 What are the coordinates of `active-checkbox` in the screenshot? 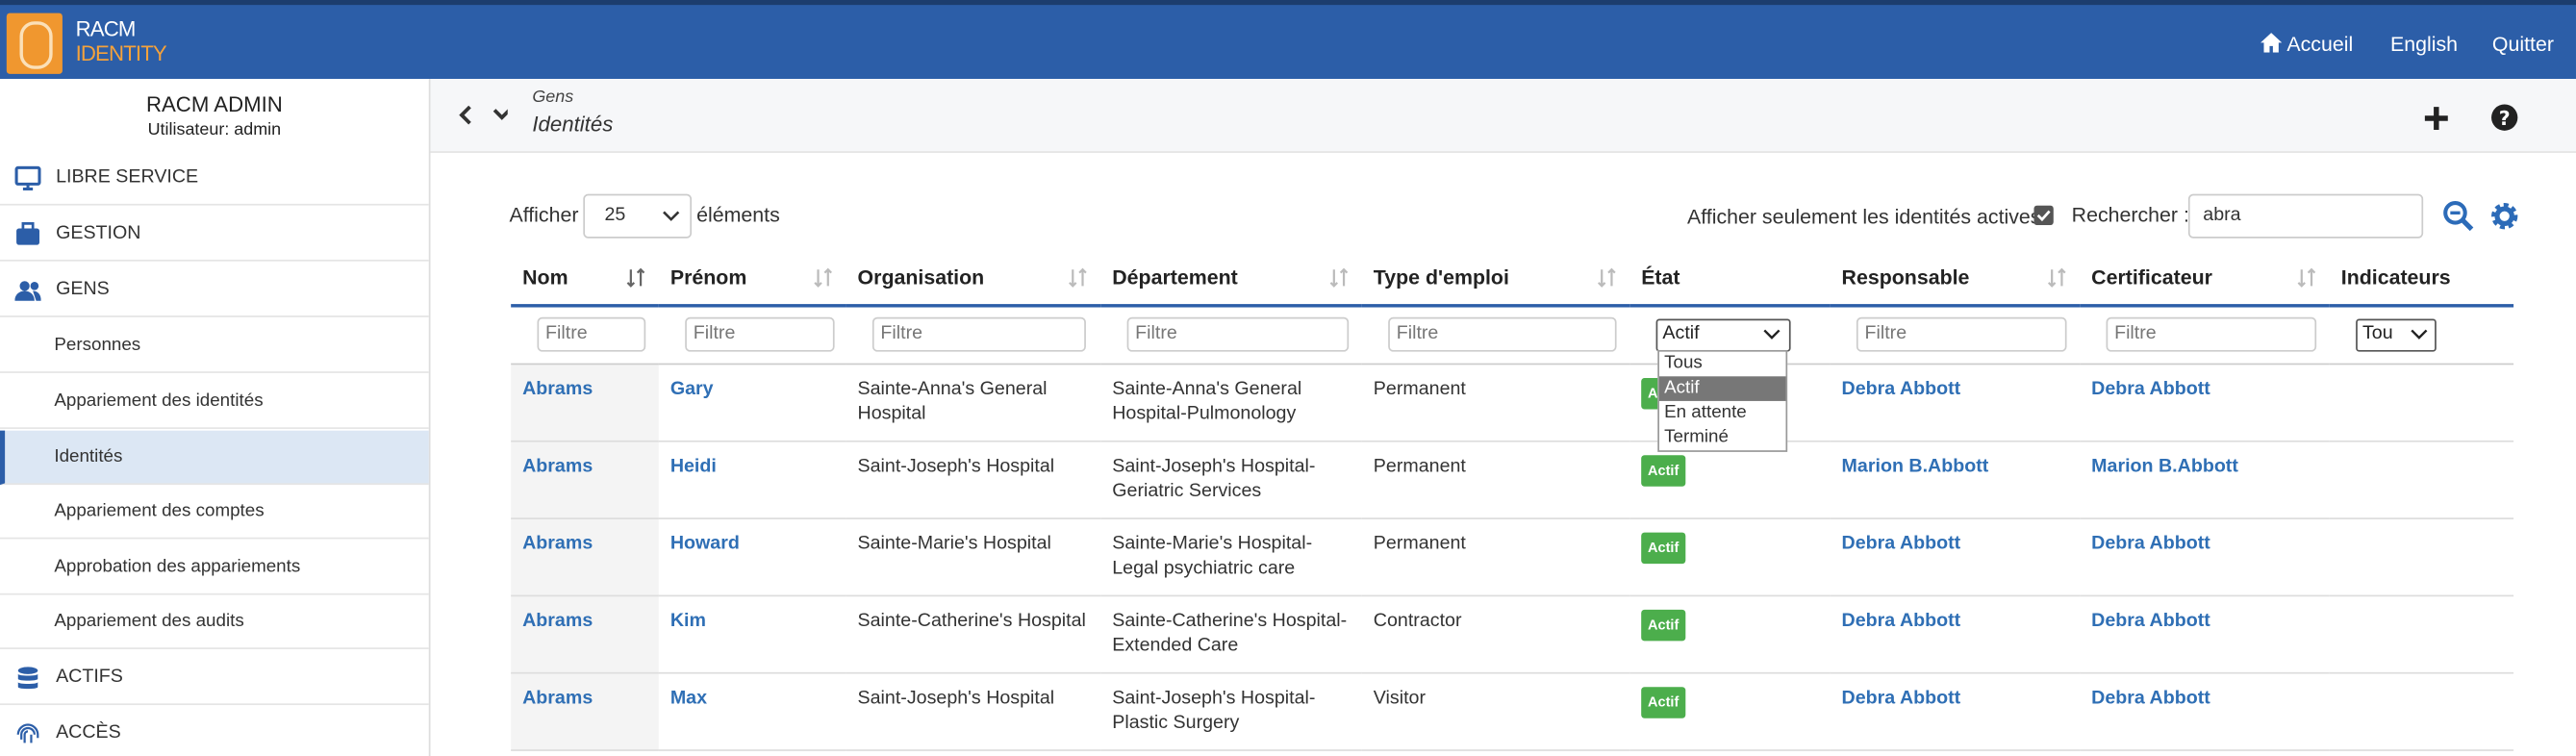 It's located at (2043, 216).